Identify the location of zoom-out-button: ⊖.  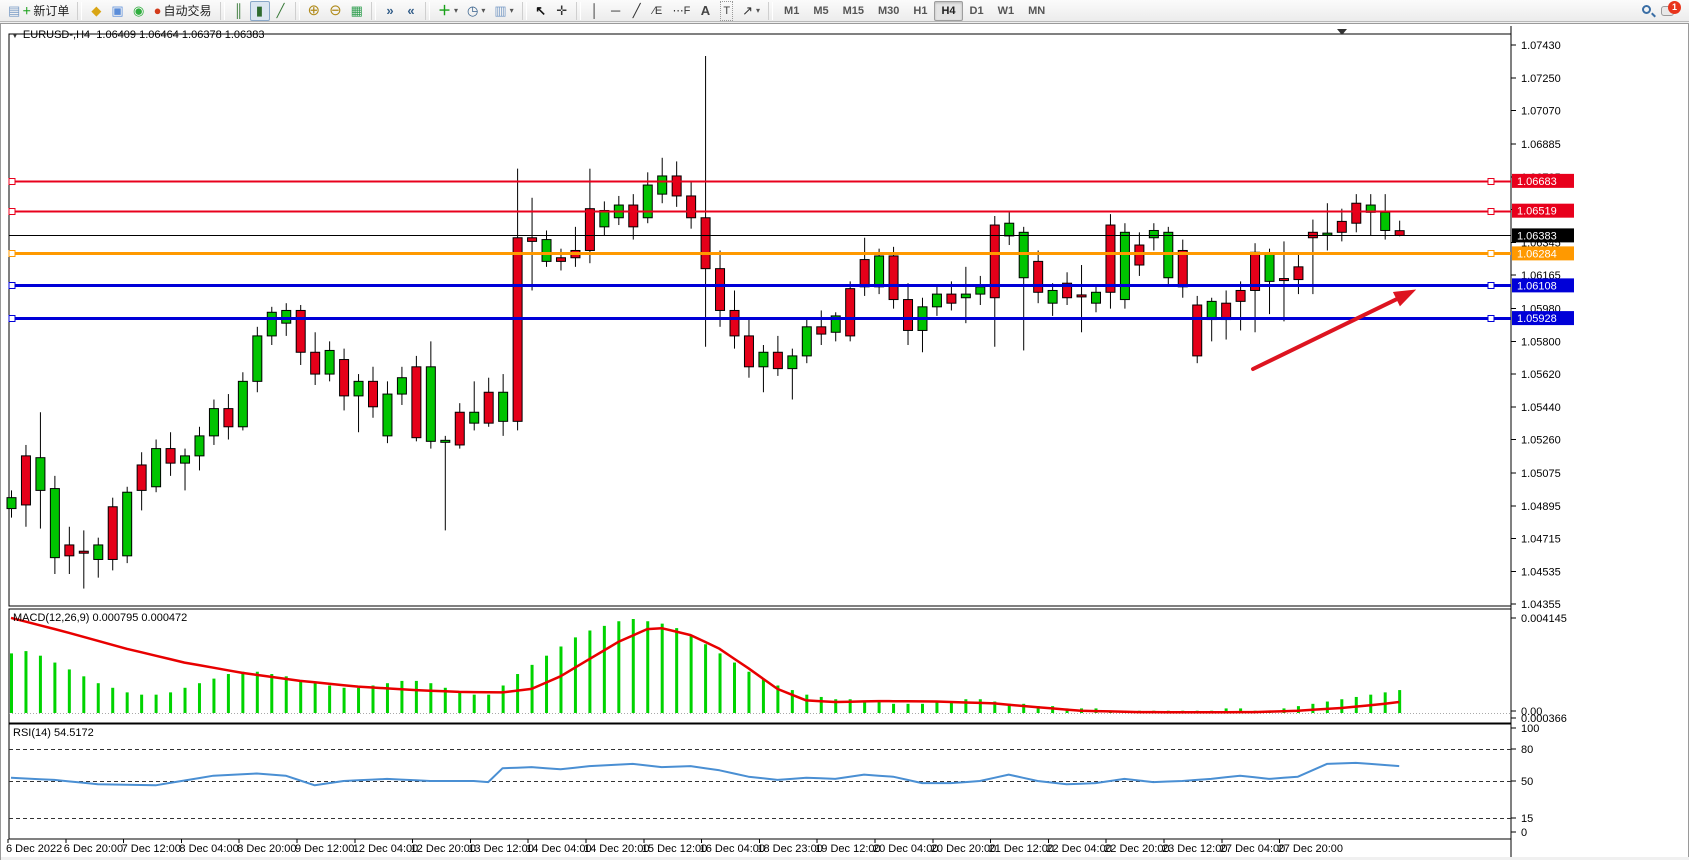
(335, 11).